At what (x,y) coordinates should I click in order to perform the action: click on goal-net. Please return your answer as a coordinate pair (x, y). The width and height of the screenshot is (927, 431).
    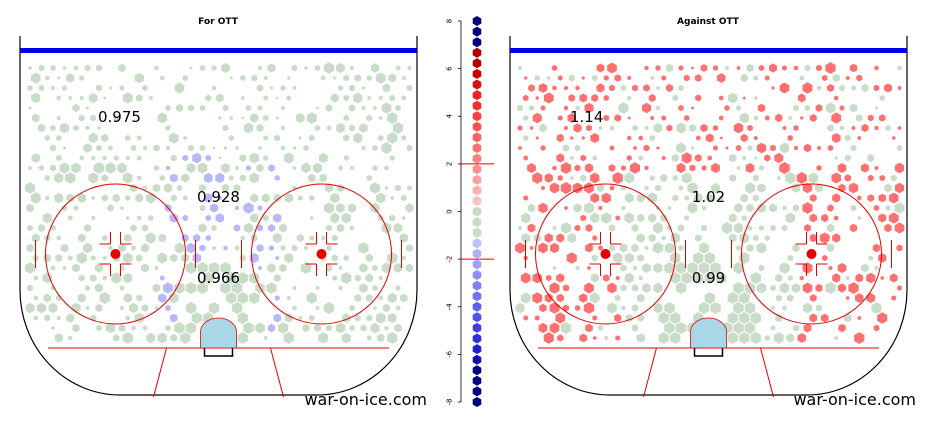
    Looking at the image, I should click on (708, 352).